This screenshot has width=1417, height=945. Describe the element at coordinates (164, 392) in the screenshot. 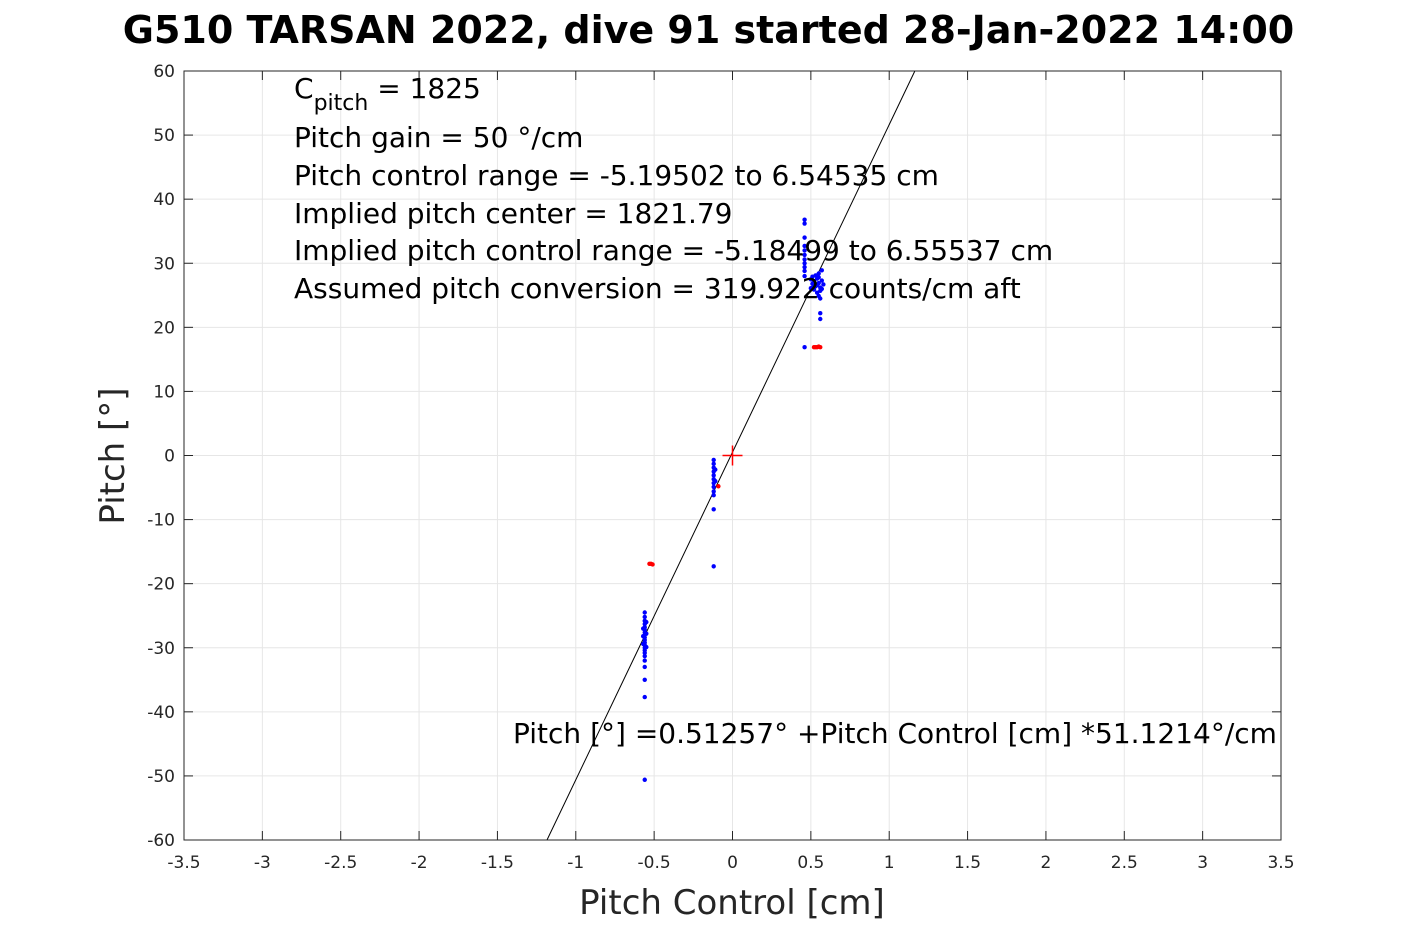

I see `y-tick-label: 10` at that location.